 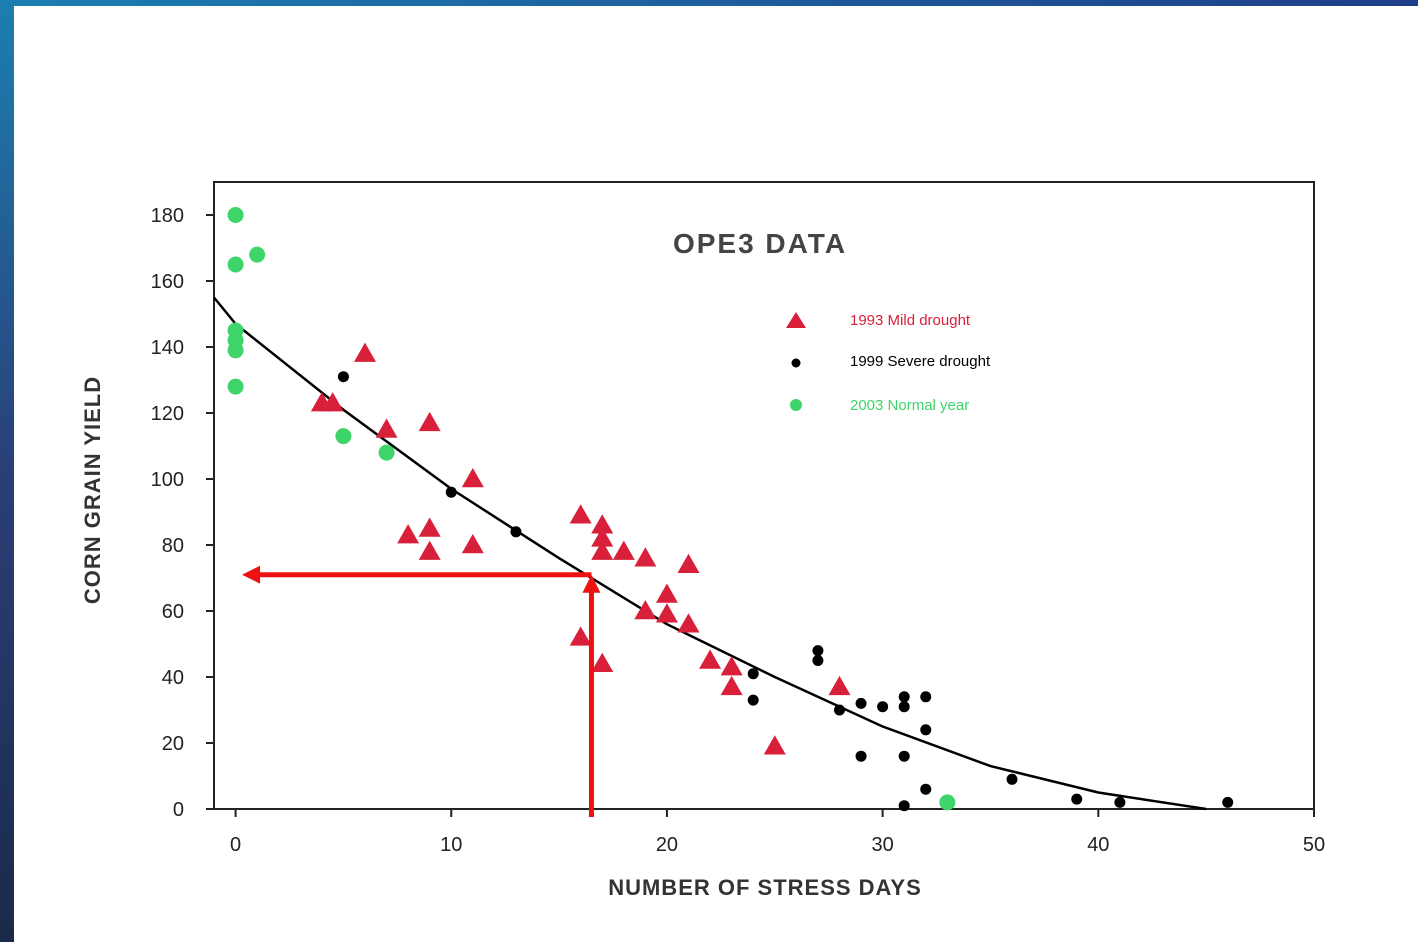 What do you see at coordinates (7, 471) in the screenshot?
I see `frame-left-bar` at bounding box center [7, 471].